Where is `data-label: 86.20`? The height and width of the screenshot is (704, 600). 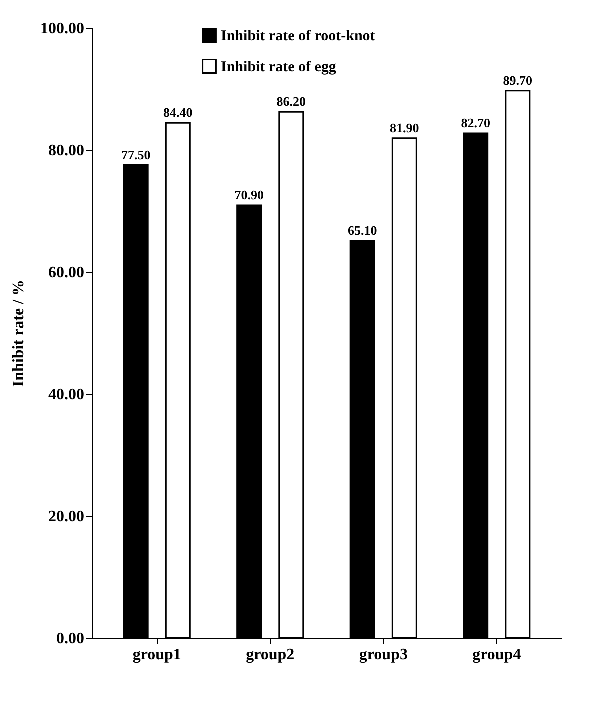
data-label: 86.20 is located at coordinates (291, 102).